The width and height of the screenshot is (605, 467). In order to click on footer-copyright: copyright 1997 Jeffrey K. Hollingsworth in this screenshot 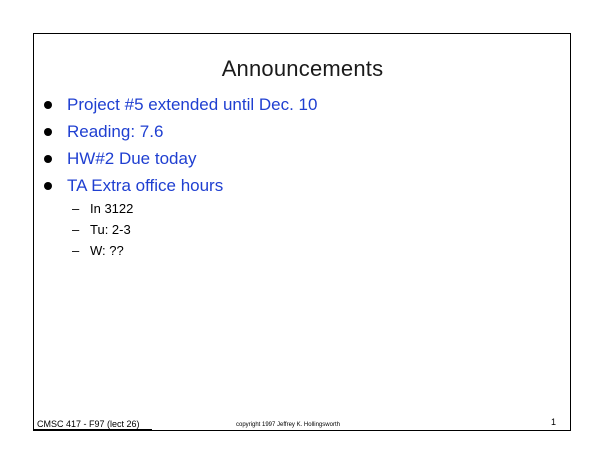, I will do `click(288, 425)`.